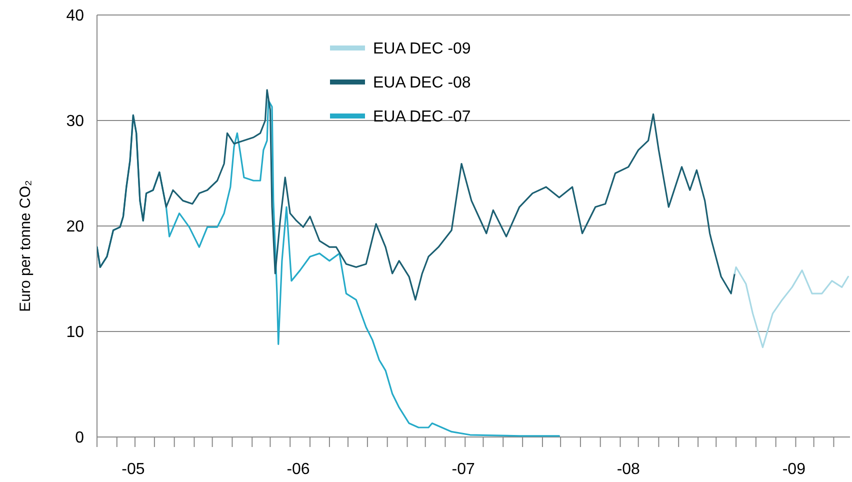 This screenshot has width=852, height=482. I want to click on y-tick-label: 0, so click(79, 438).